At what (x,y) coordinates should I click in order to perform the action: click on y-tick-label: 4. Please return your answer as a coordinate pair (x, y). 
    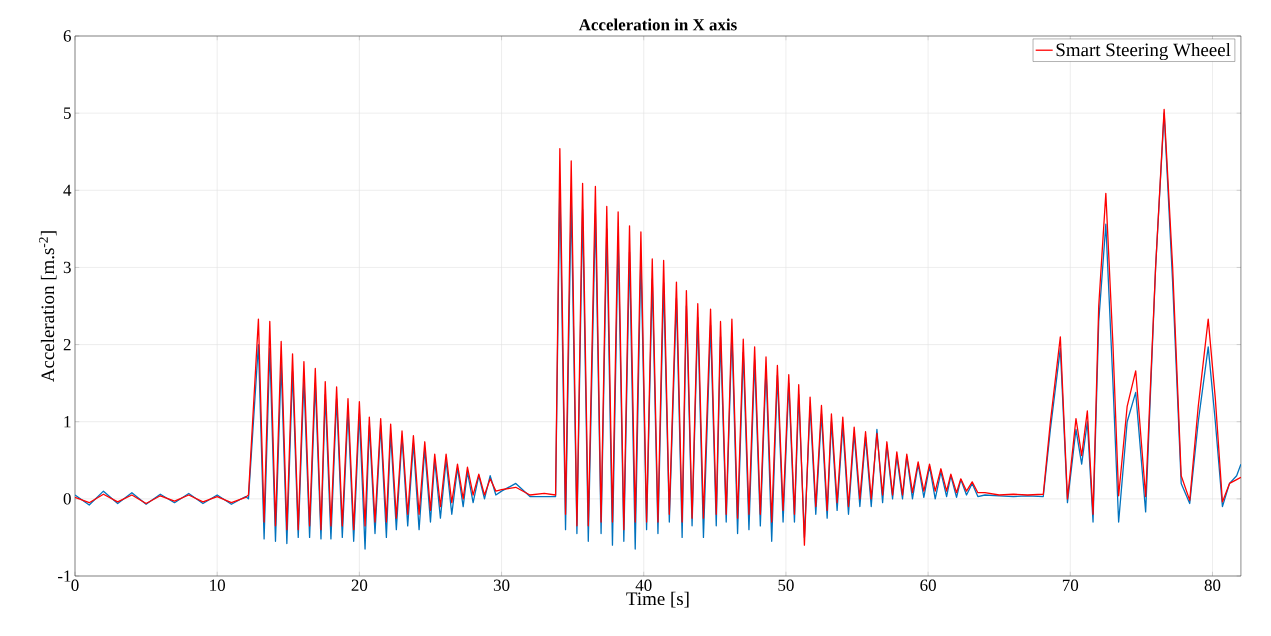
    Looking at the image, I should click on (67, 190).